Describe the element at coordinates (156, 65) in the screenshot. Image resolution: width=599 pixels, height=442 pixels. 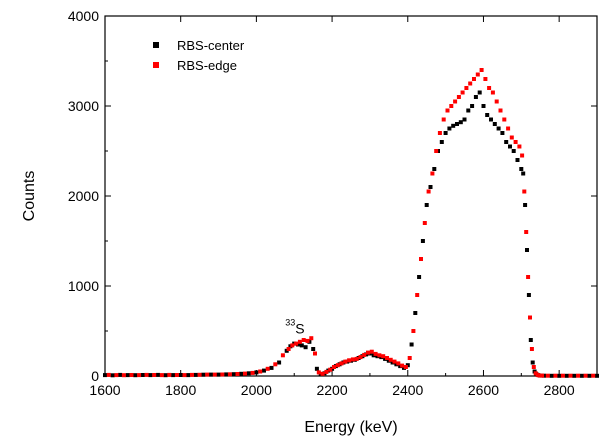
I see `legend-marker` at that location.